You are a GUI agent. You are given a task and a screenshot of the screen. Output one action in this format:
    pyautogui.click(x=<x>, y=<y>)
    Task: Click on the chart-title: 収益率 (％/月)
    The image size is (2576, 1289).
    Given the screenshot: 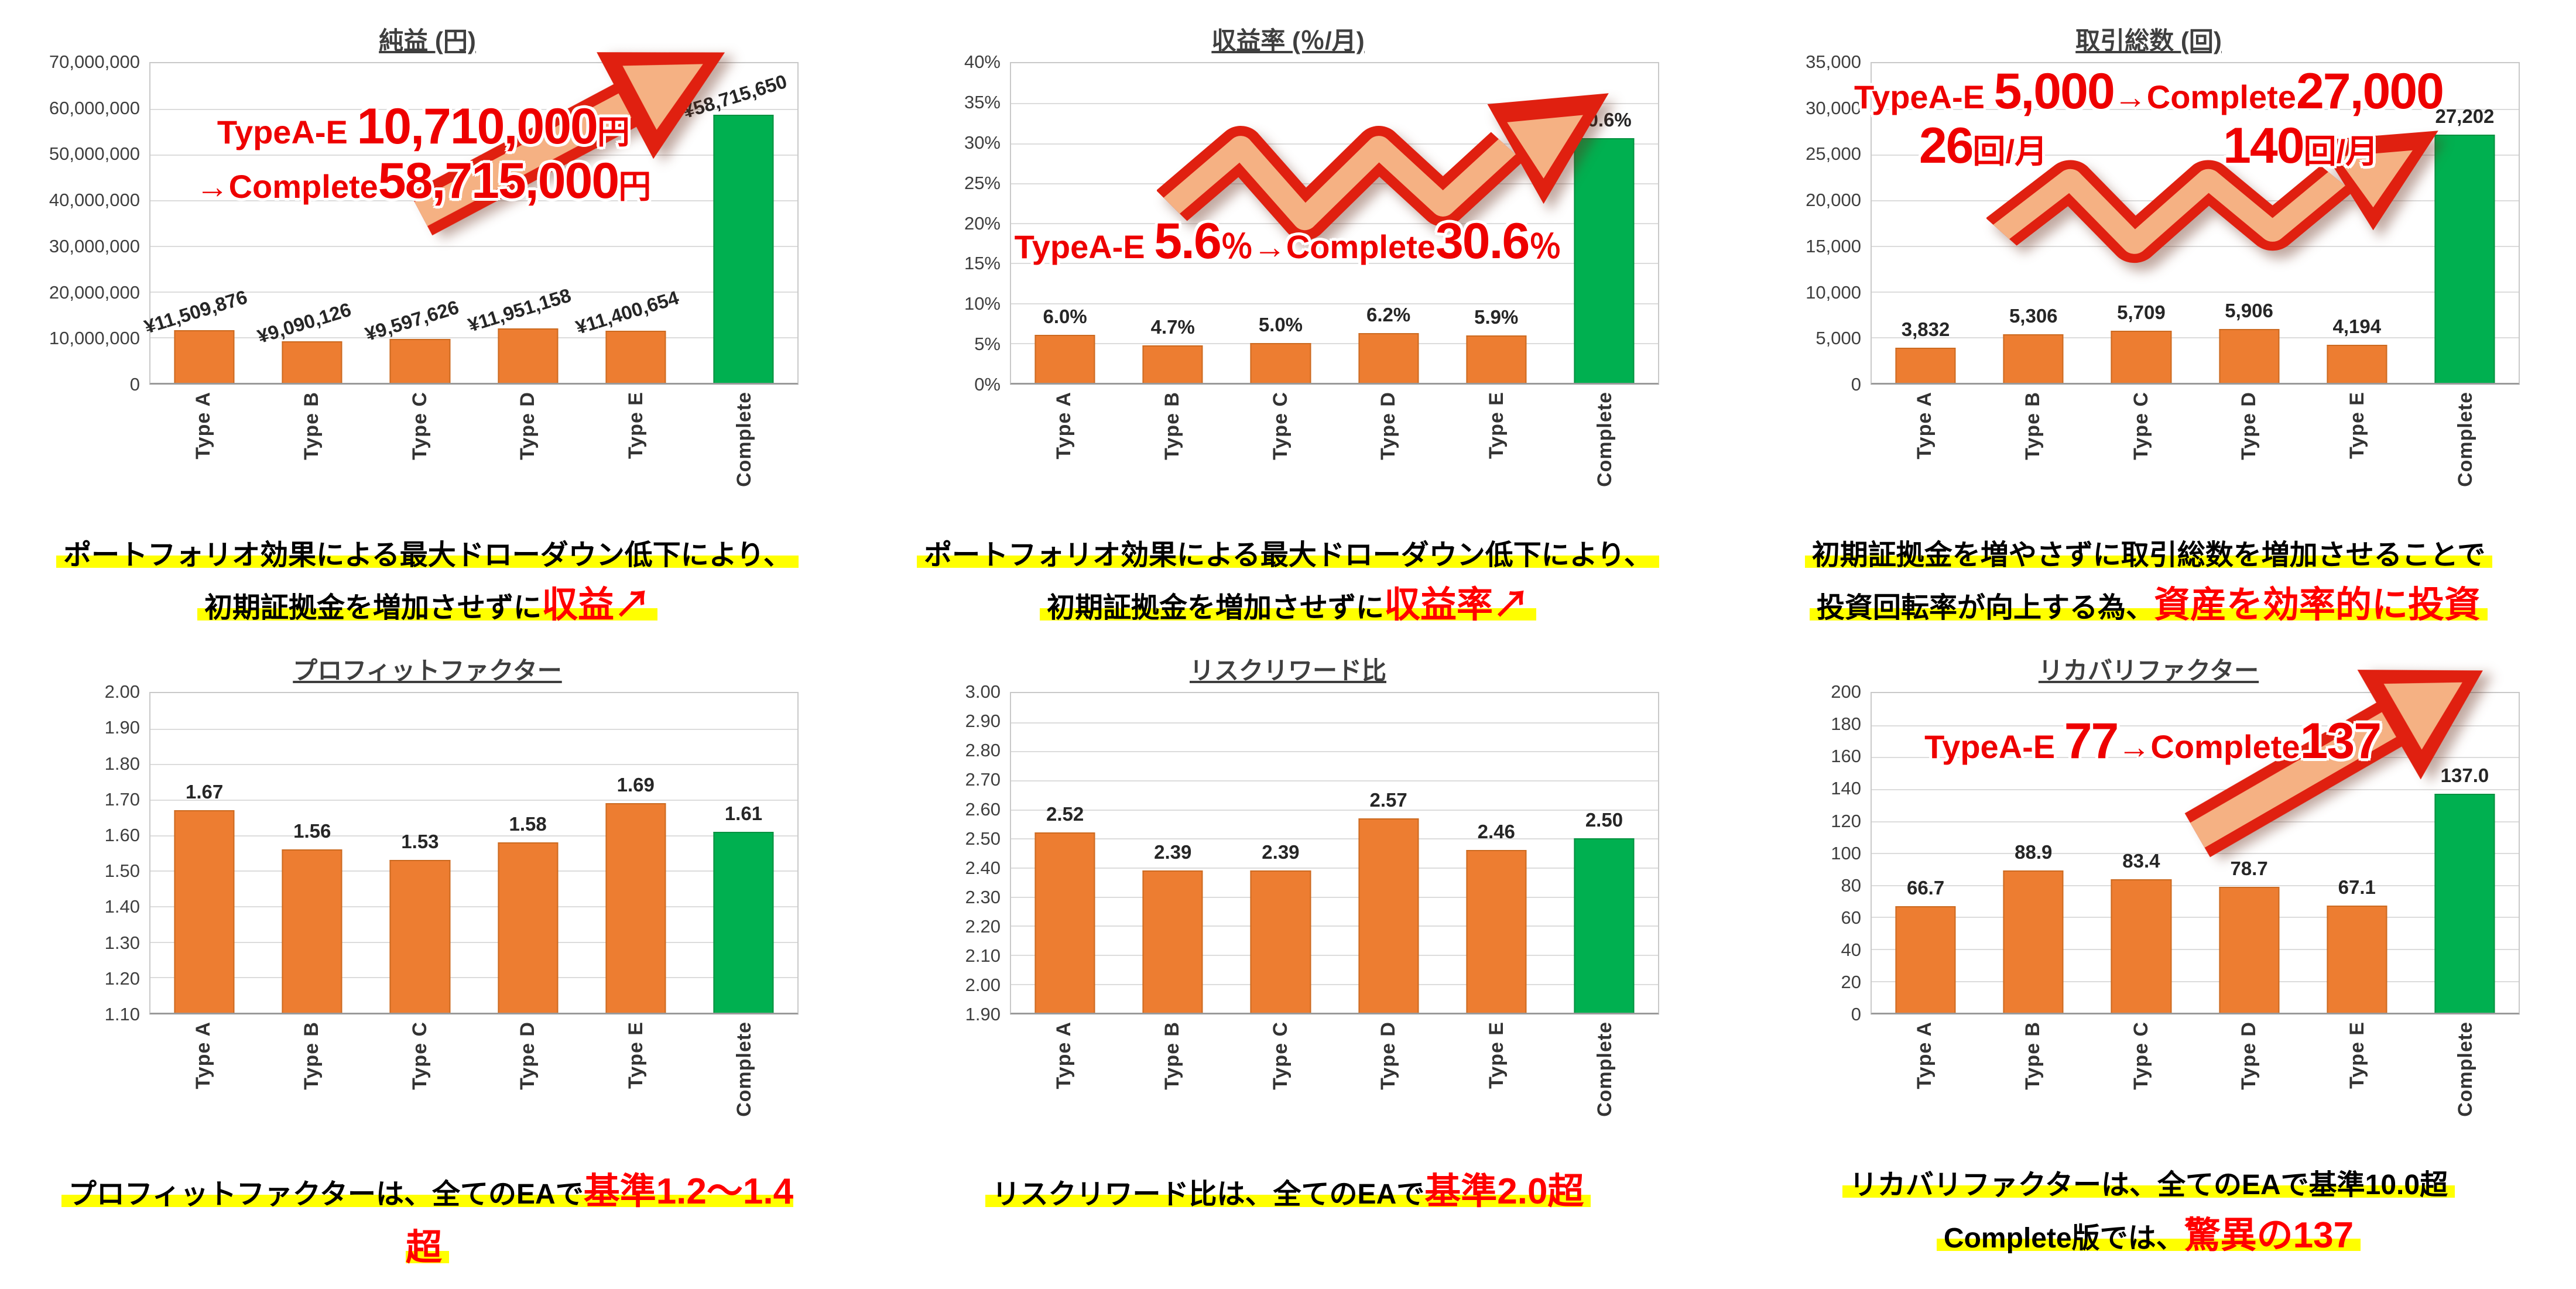 What is the action you would take?
    pyautogui.click(x=1288, y=41)
    